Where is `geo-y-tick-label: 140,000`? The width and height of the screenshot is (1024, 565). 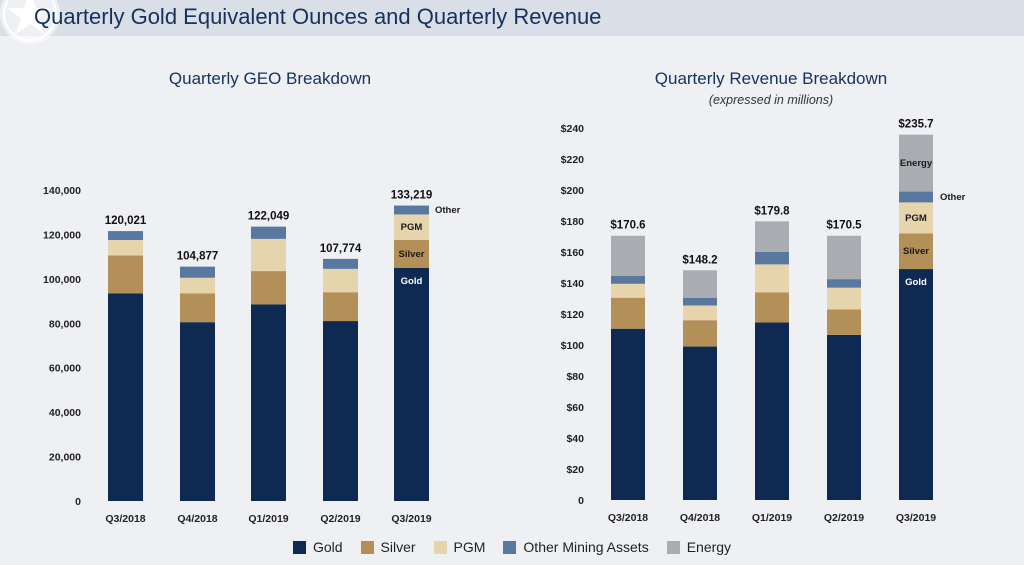
geo-y-tick-label: 140,000 is located at coordinates (62, 191).